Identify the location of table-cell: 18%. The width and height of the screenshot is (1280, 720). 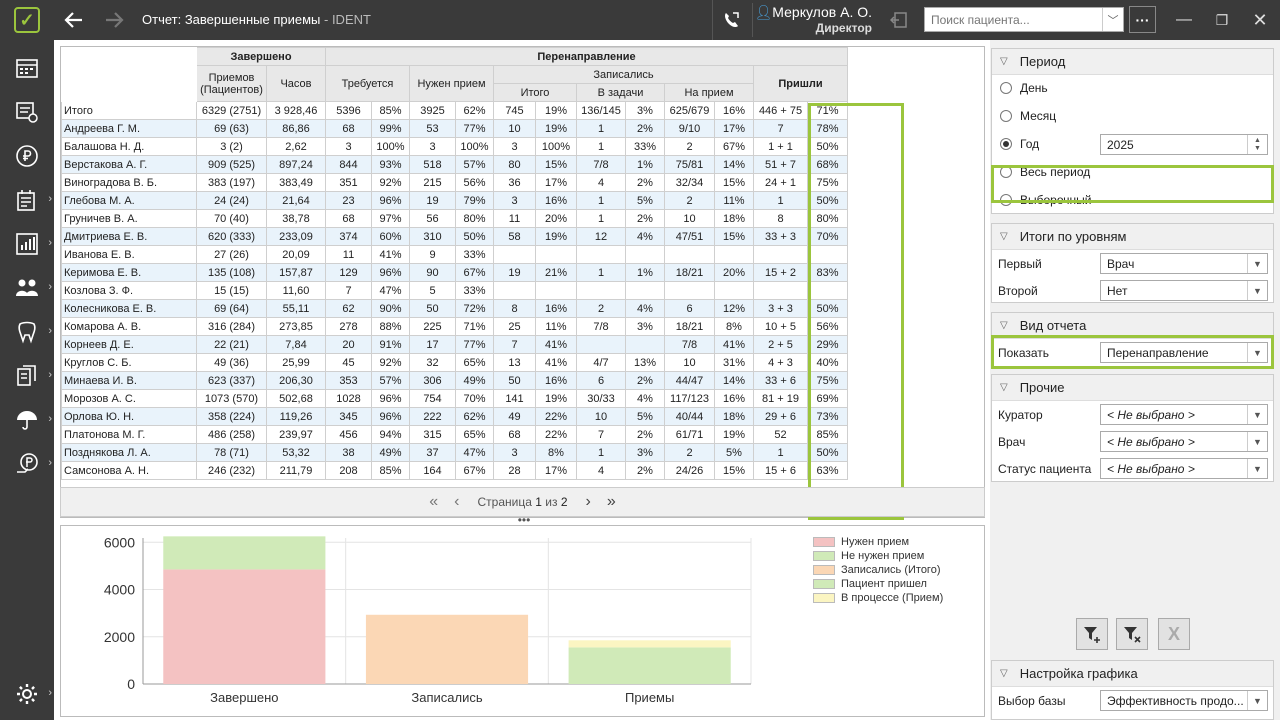
(734, 218).